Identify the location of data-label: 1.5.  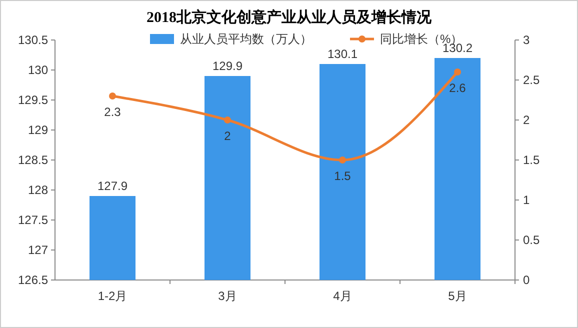
(343, 176).